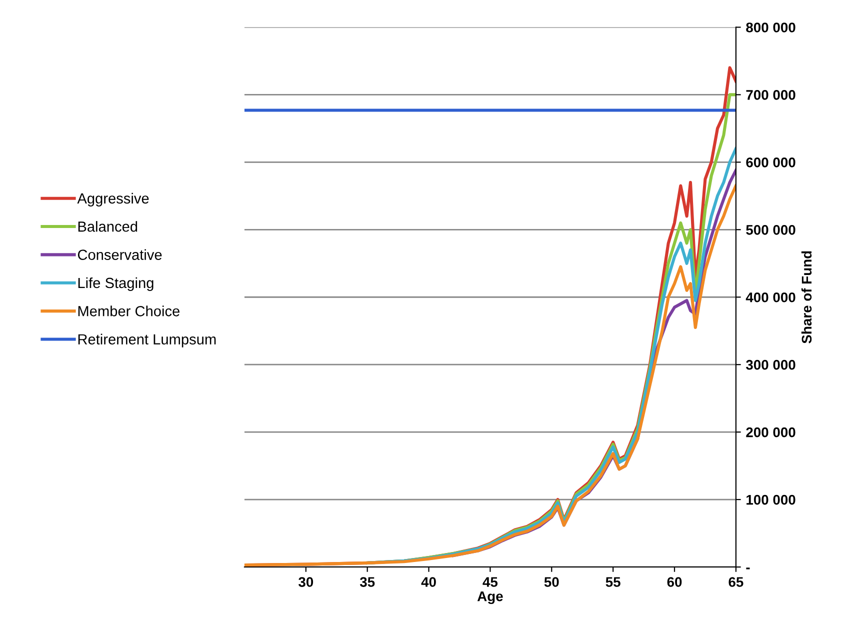 This screenshot has width=843, height=619. Describe the element at coordinates (113, 199) in the screenshot. I see `legend-label: Aggressive` at that location.